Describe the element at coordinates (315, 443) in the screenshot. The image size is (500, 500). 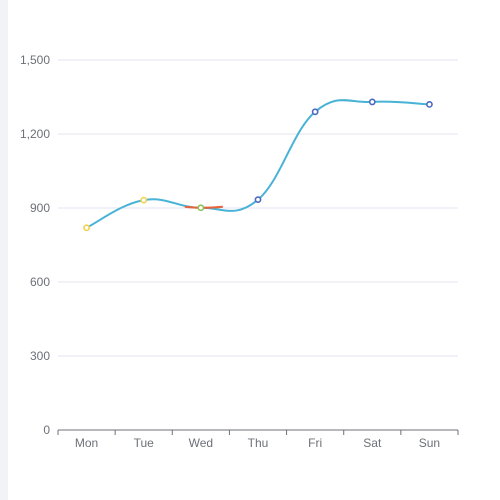
I see `x-tick-label: Fri` at that location.